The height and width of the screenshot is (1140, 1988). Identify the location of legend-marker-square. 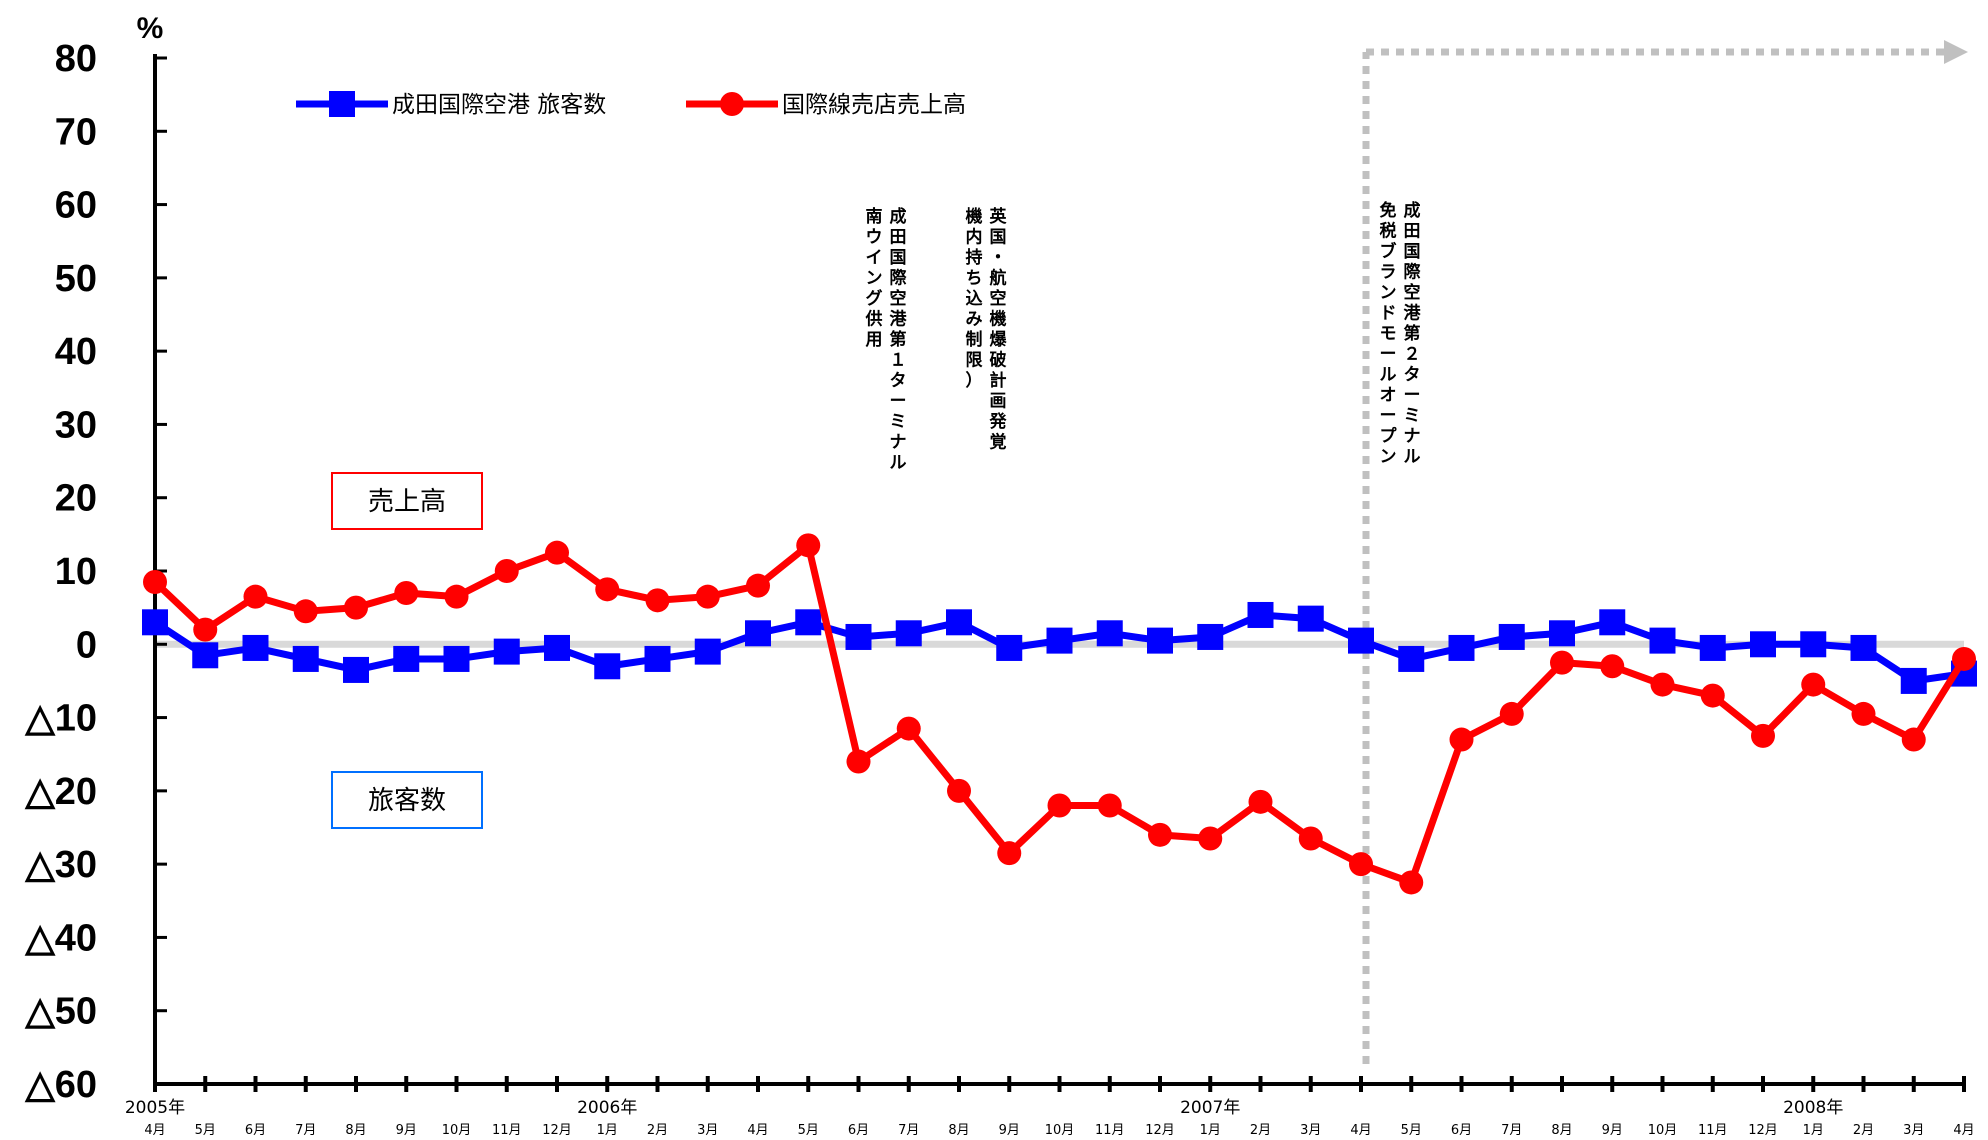
(342, 104).